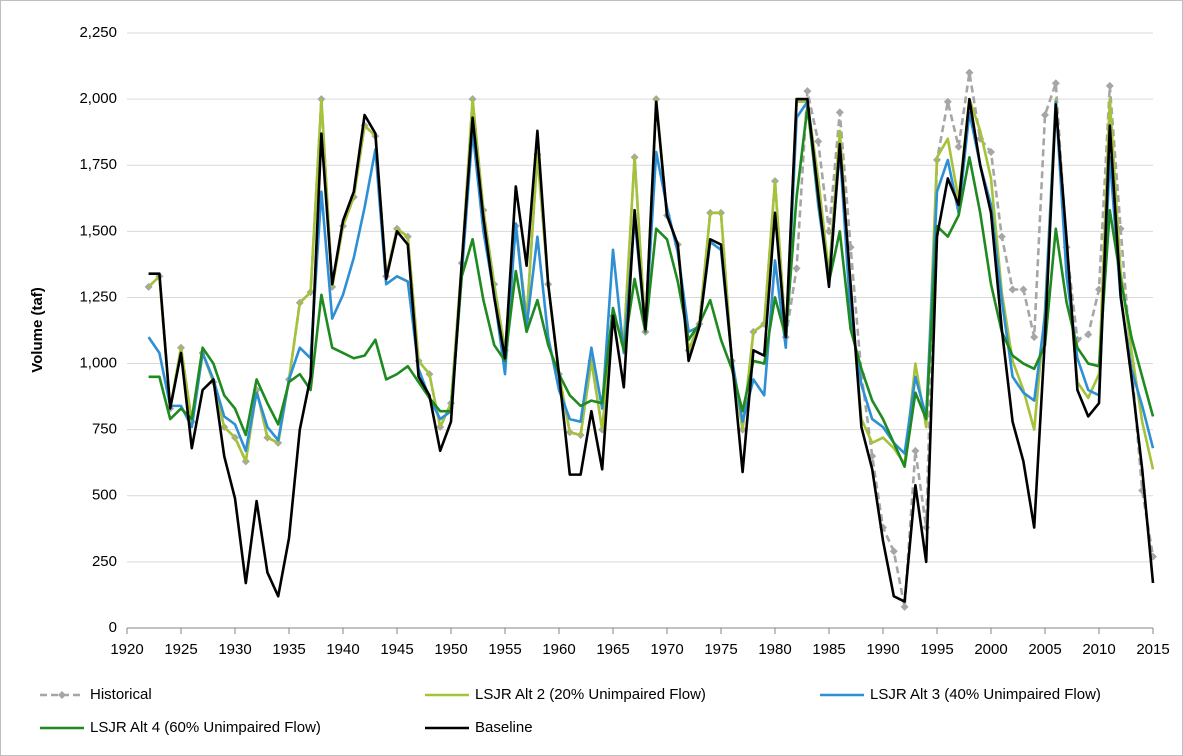 This screenshot has height=756, width=1183. I want to click on x-tick-label: 1975, so click(720, 649).